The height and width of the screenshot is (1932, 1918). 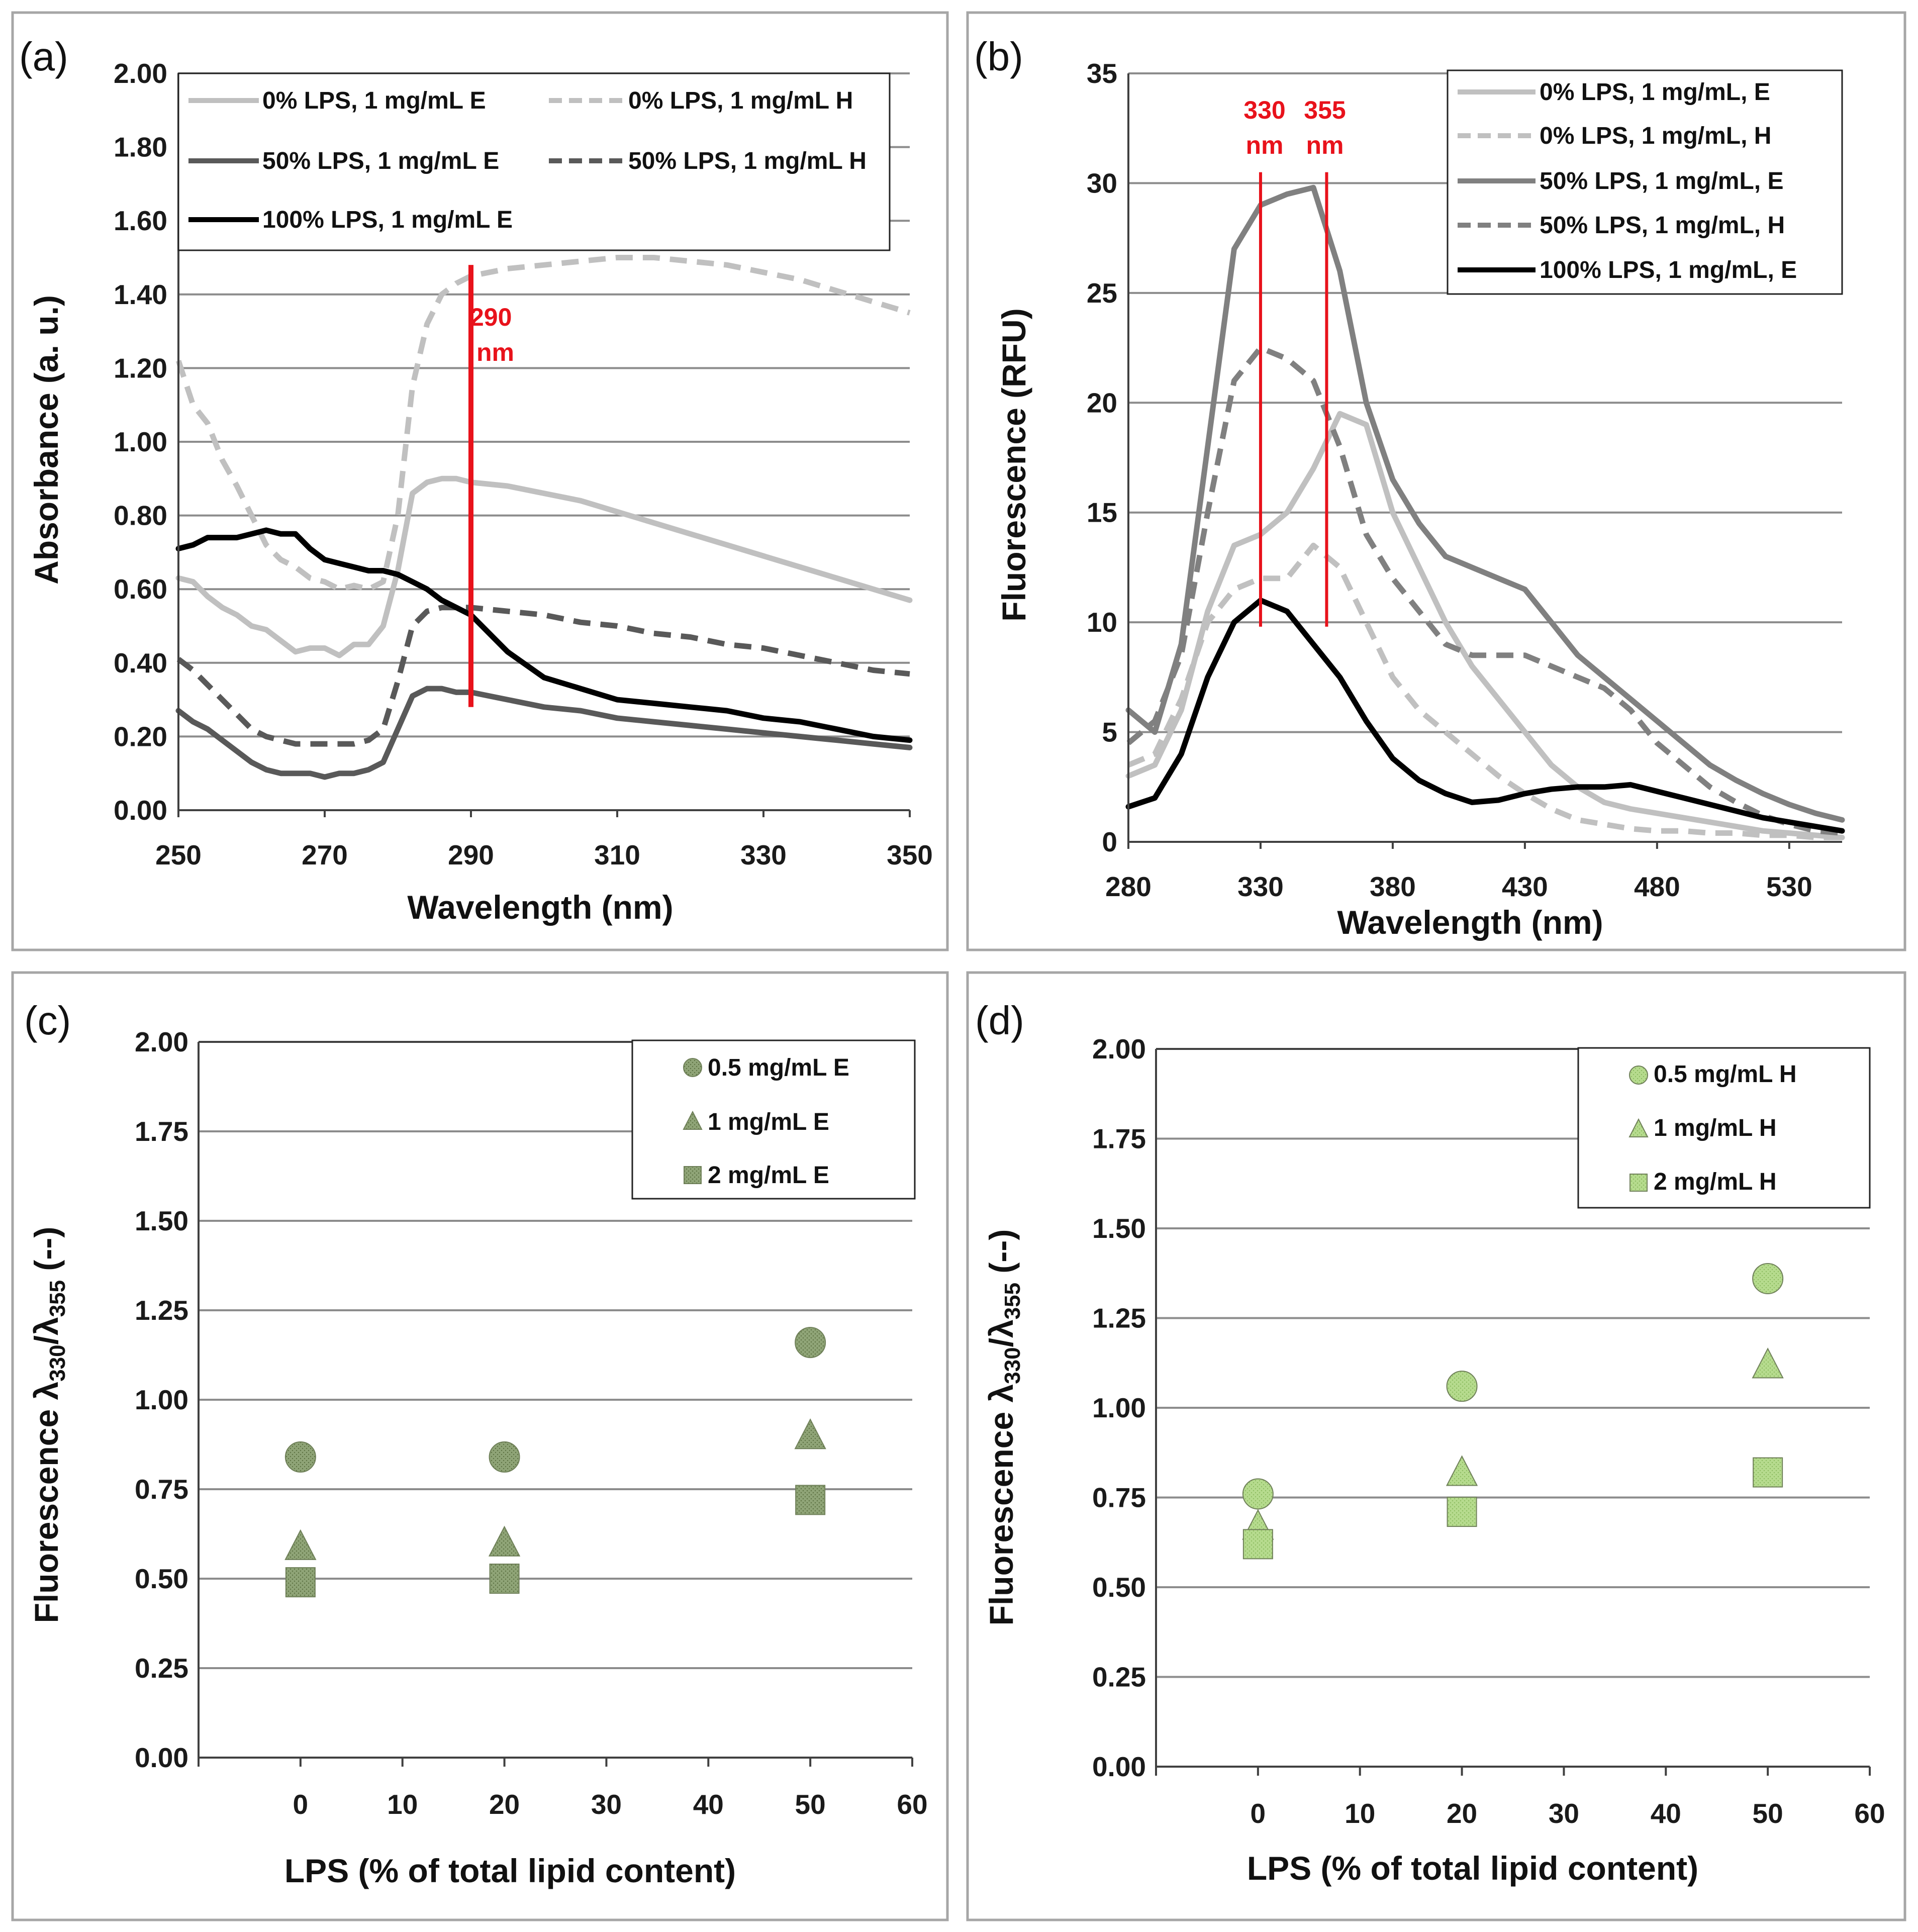 What do you see at coordinates (1000, 1020) in the screenshot?
I see `panel-d-label: (d)` at bounding box center [1000, 1020].